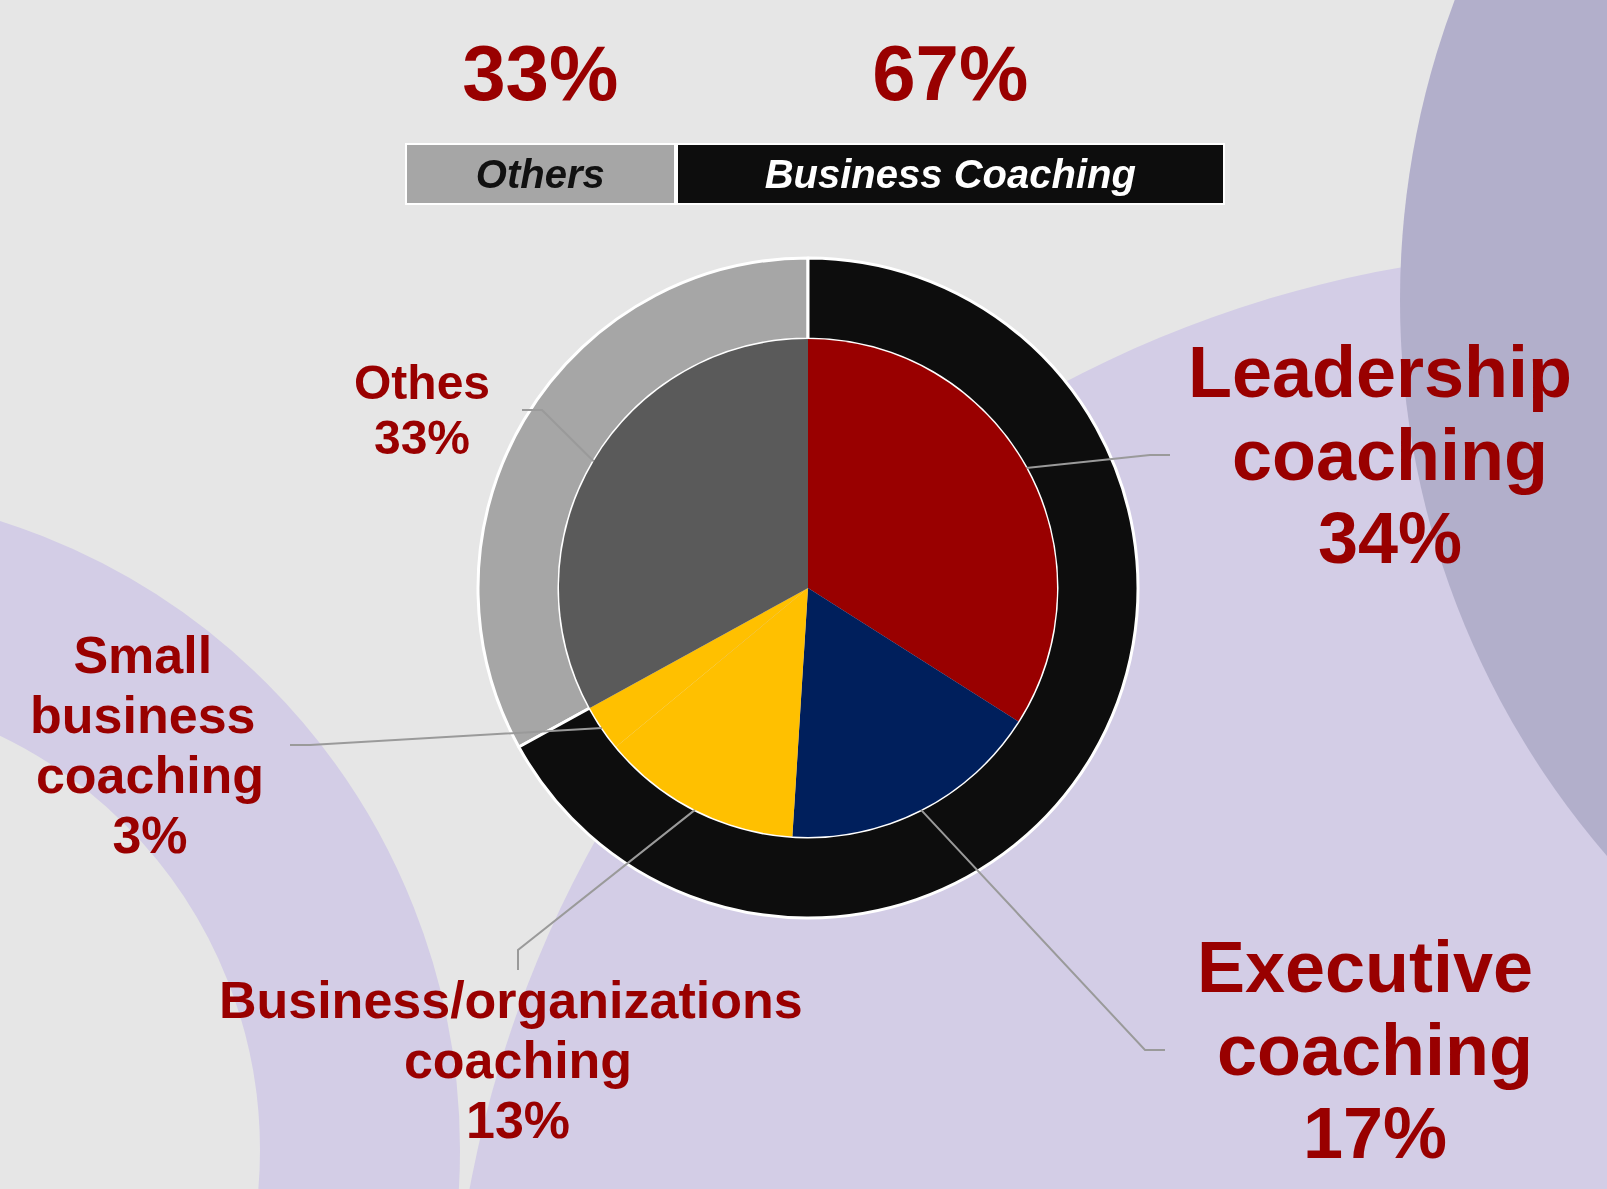 This screenshot has height=1189, width=1607. I want to click on slice-label: Business/organizations coaching, so click(518, 1030).